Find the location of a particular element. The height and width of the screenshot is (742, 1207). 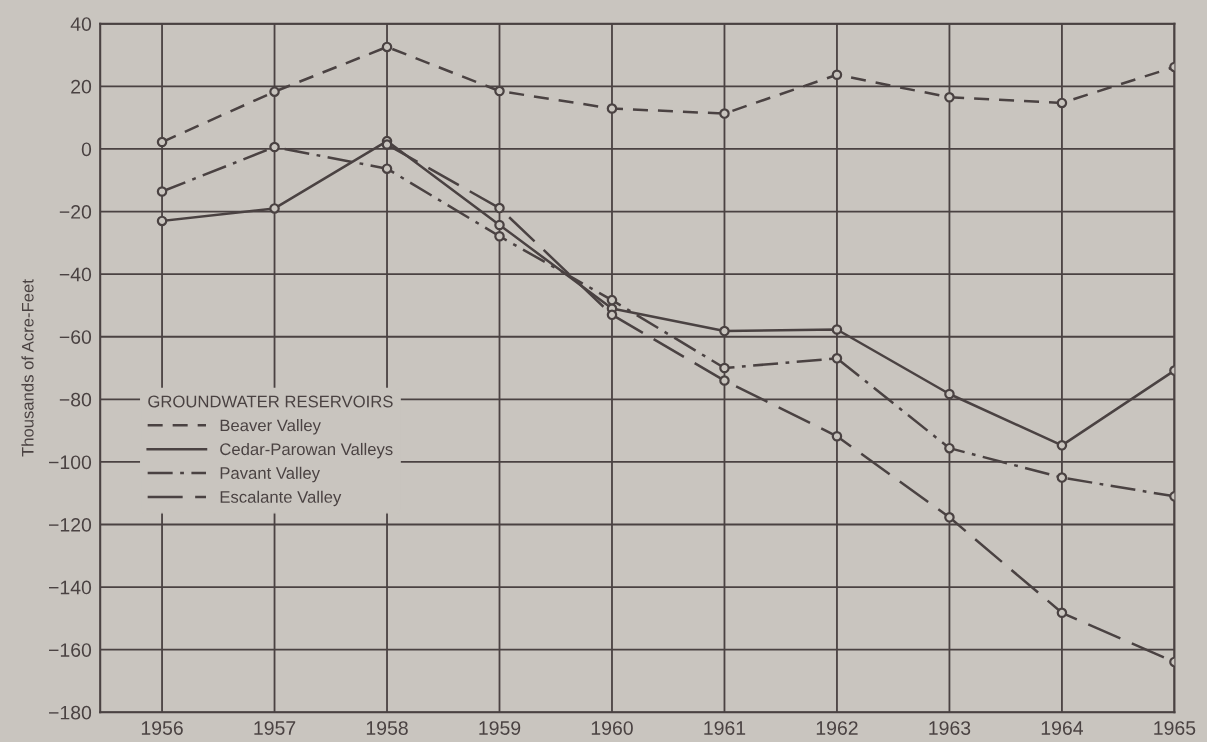

y-tick-label: −40 is located at coordinates (75, 274).